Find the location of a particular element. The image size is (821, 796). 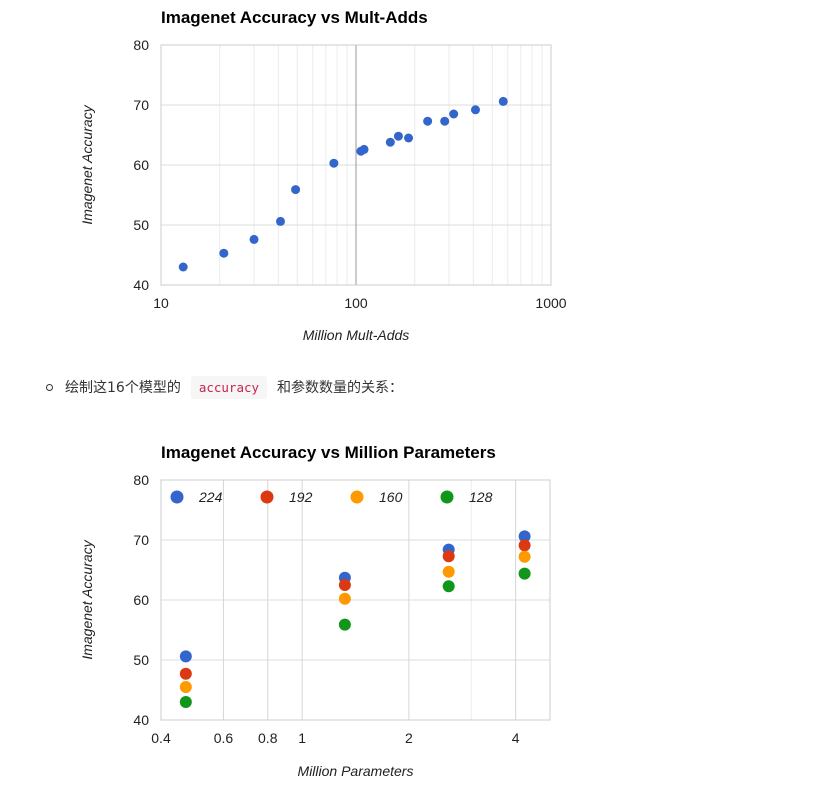

legend-label-128: 128 is located at coordinates (481, 497).